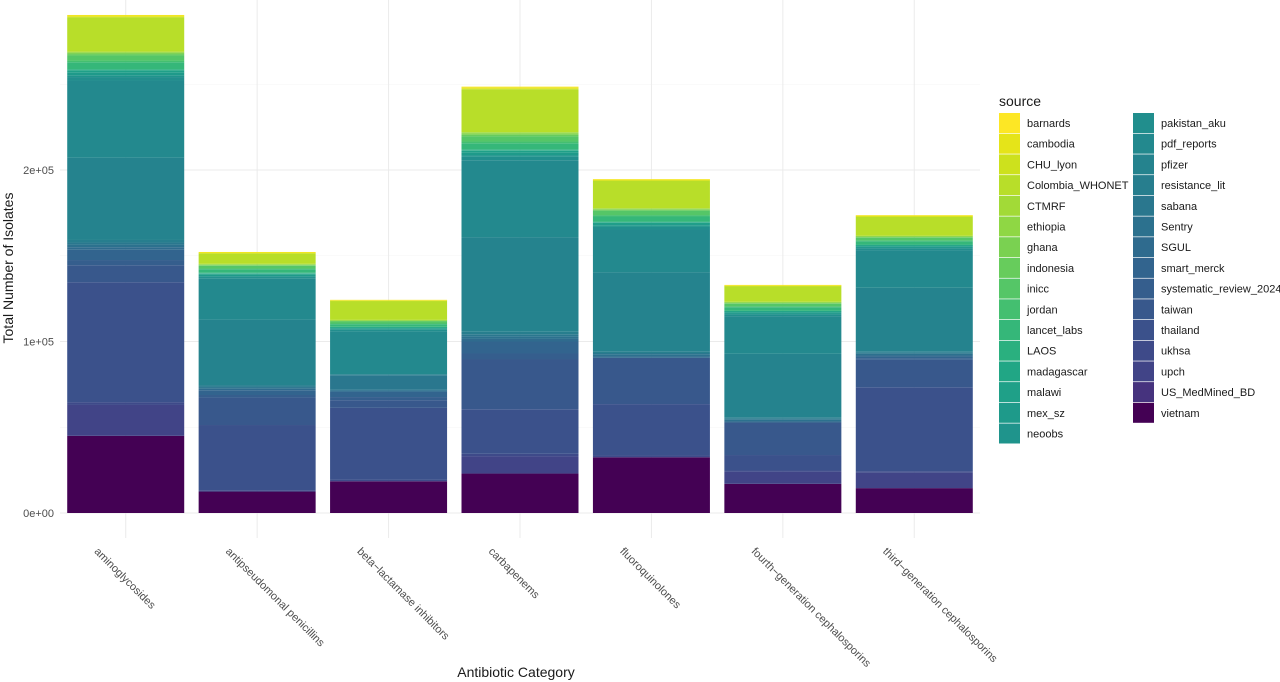 The width and height of the screenshot is (1280, 682). I want to click on bar-segment: ethiopia: 300, so click(257, 264).